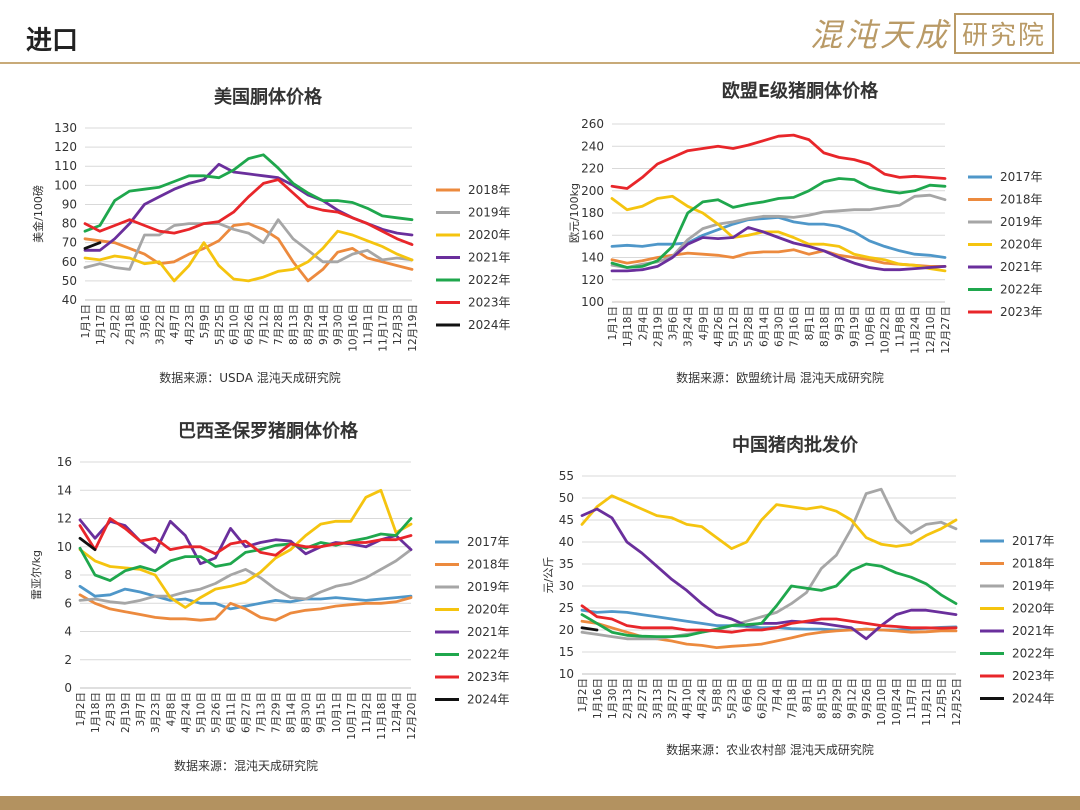 The image size is (1080, 810). I want to click on x-tick-label: 6月10日, so click(235, 324).